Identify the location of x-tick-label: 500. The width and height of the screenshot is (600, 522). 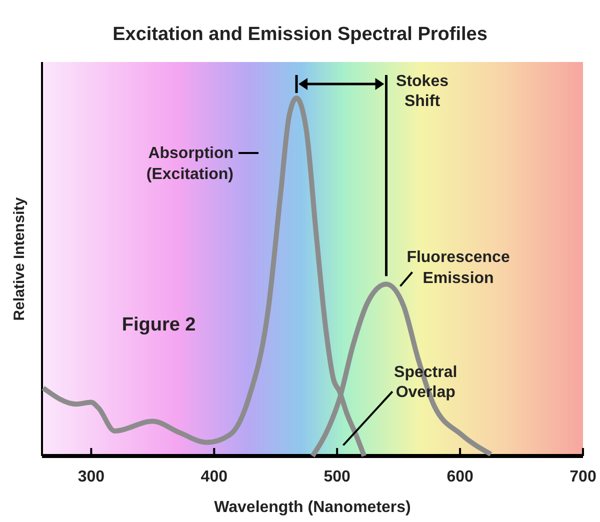
(337, 477).